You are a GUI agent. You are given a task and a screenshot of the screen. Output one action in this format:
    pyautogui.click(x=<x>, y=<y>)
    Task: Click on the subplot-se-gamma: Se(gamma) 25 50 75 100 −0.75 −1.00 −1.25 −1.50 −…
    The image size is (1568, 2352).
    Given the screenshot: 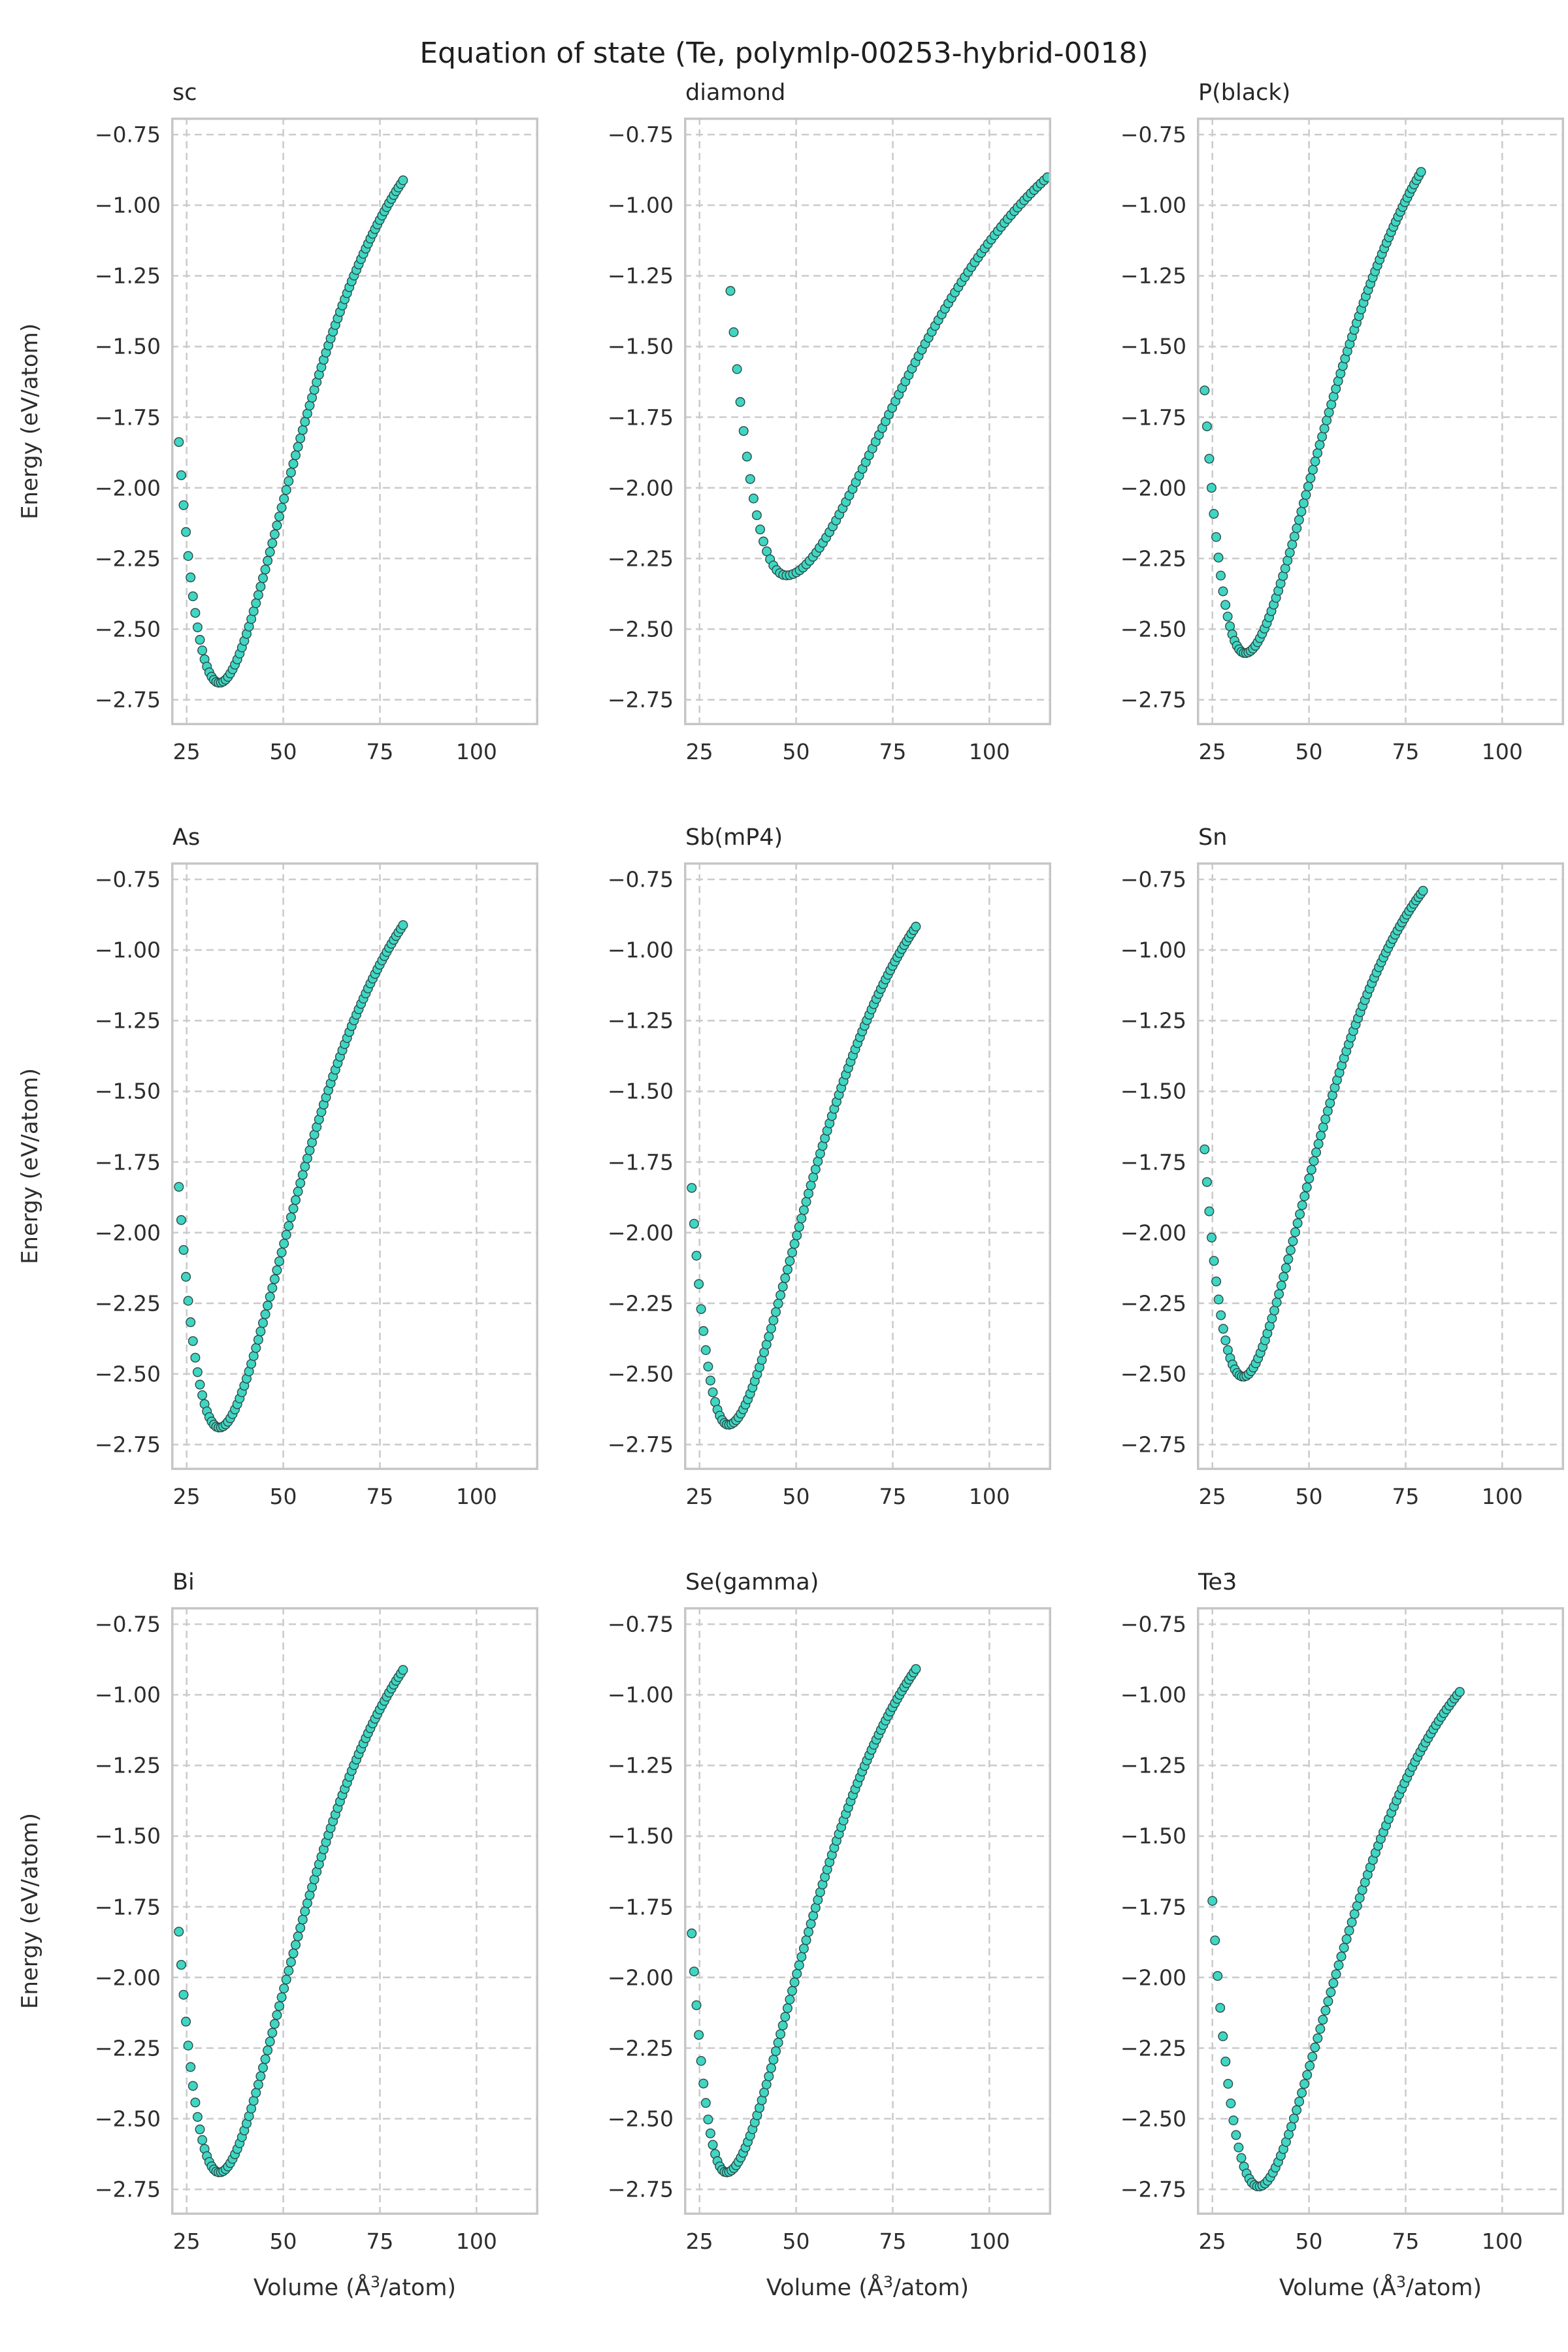 What is the action you would take?
    pyautogui.click(x=829, y=1910)
    